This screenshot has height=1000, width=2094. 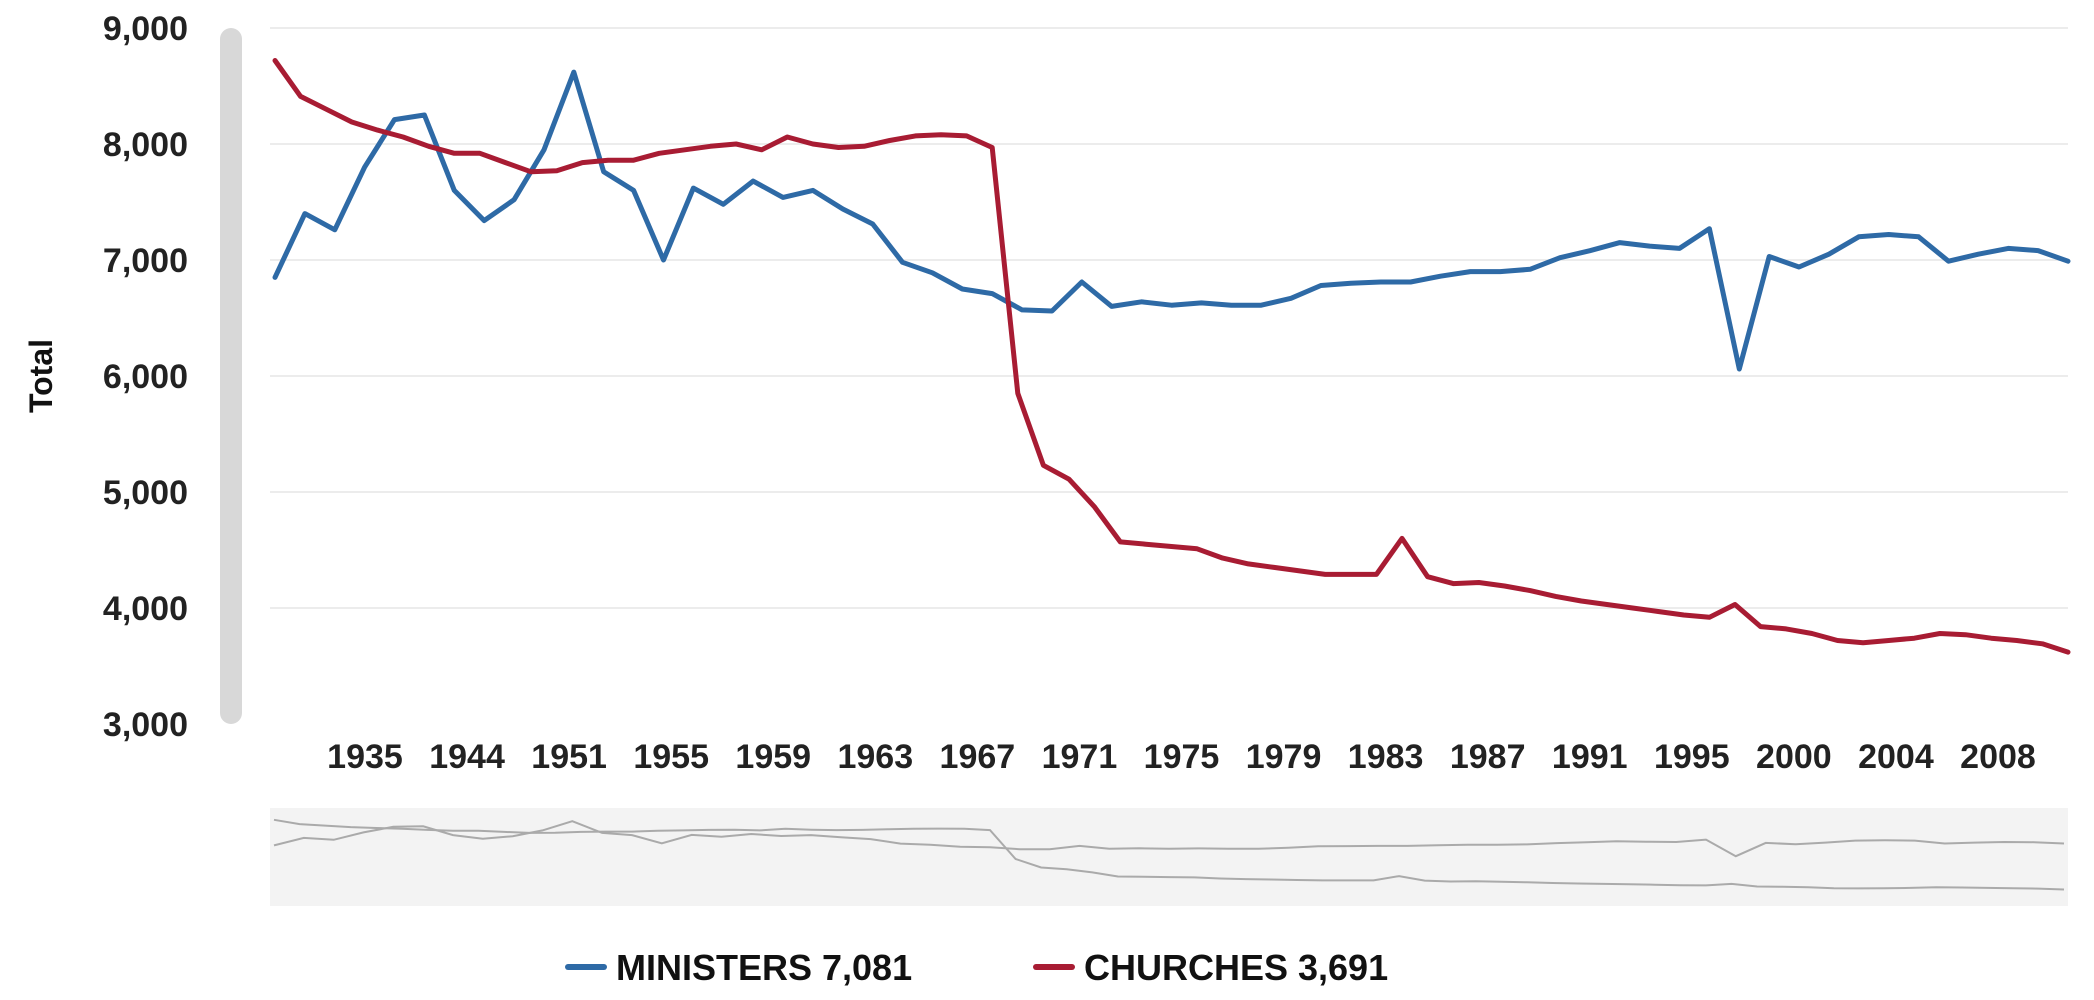 I want to click on x-tick-label: 2004, so click(x=1896, y=757).